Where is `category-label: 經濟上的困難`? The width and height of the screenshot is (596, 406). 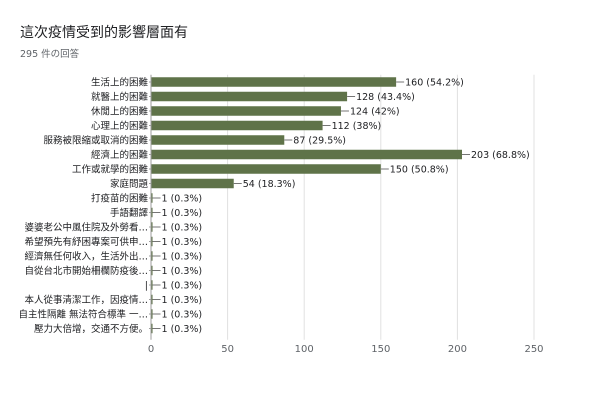 category-label: 經濟上的困難 is located at coordinates (120, 155).